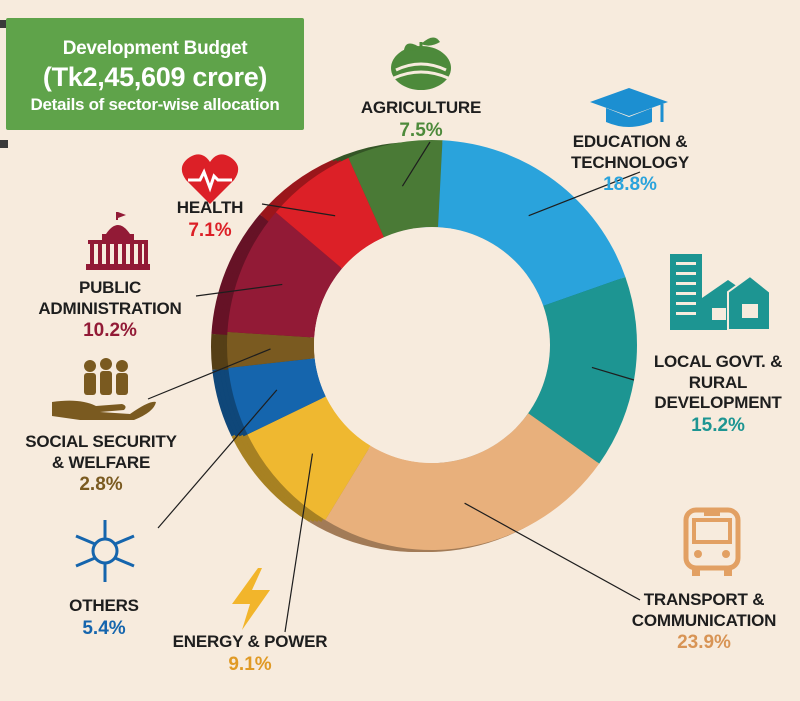 This screenshot has height=701, width=800. I want to click on slice-name: ADMINISTRATION, so click(110, 308).